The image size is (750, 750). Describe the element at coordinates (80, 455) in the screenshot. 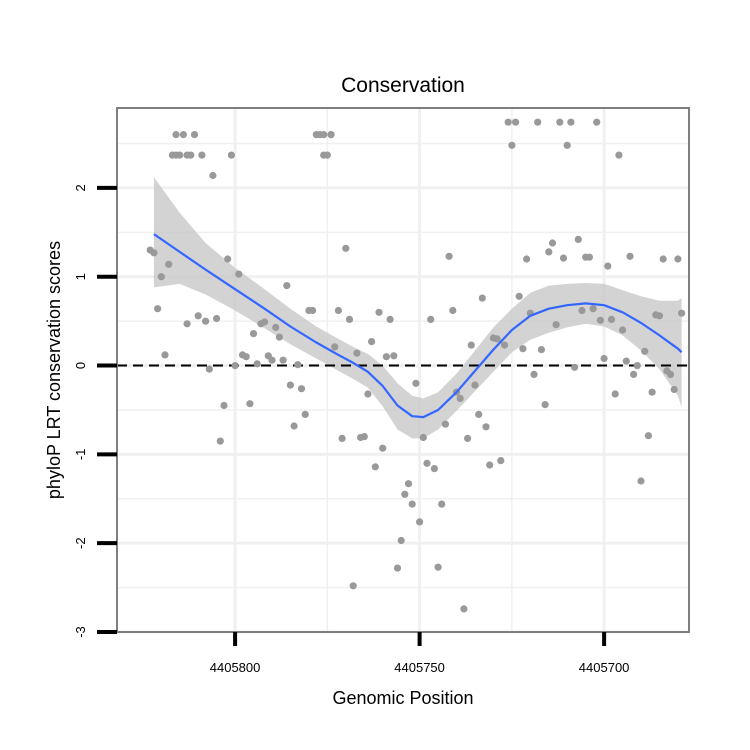

I see `y-tick-label: -1` at that location.